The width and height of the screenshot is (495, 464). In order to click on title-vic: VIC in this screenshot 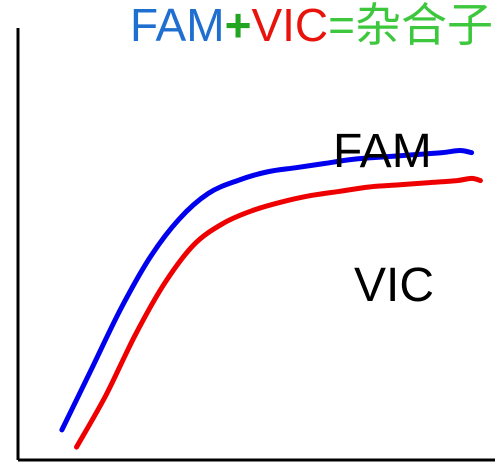, I will do `click(290, 25)`.